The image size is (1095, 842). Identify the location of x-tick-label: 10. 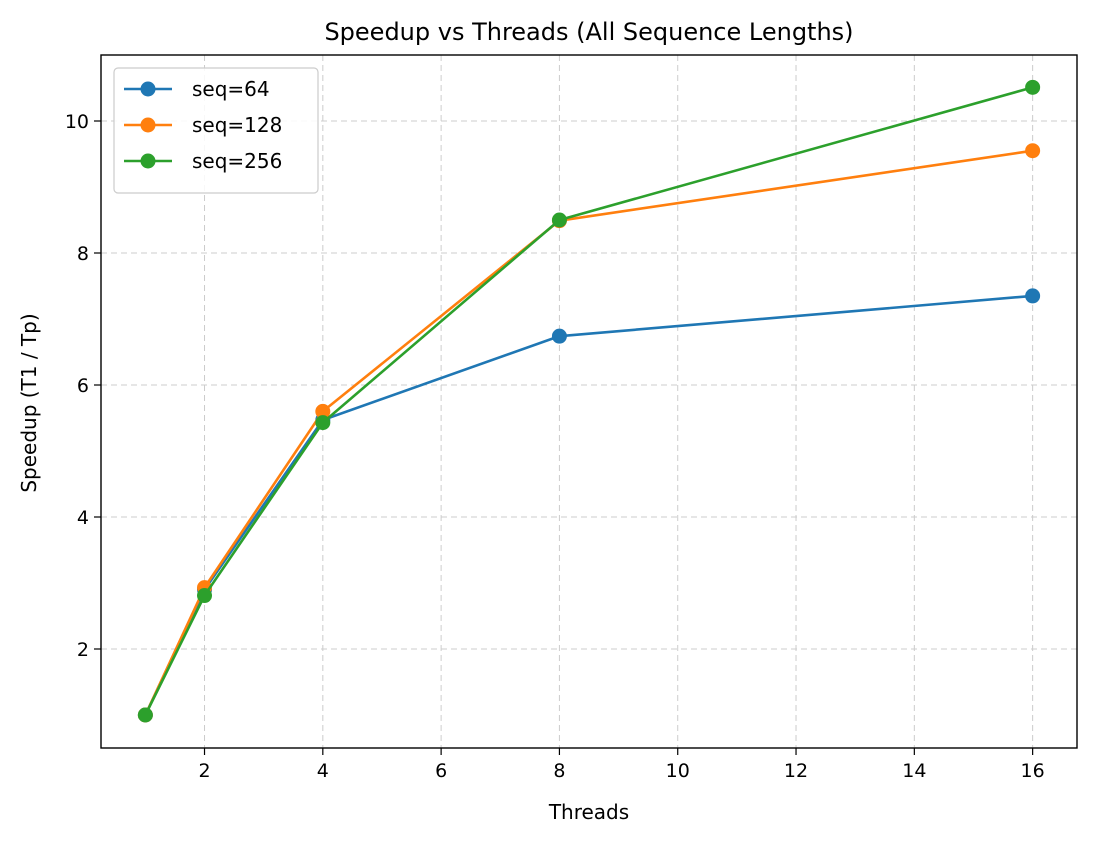
(678, 771).